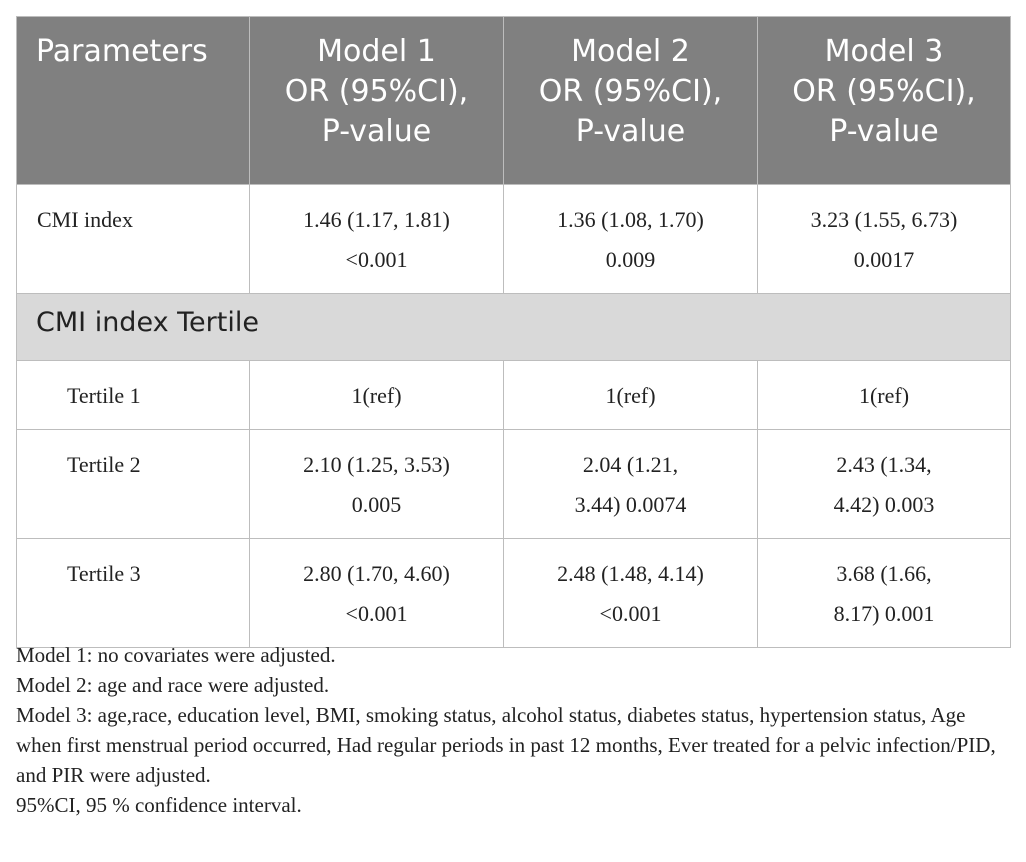  I want to click on table-cell: 1.46 (1.17, 1.81) <0.001, so click(376, 239).